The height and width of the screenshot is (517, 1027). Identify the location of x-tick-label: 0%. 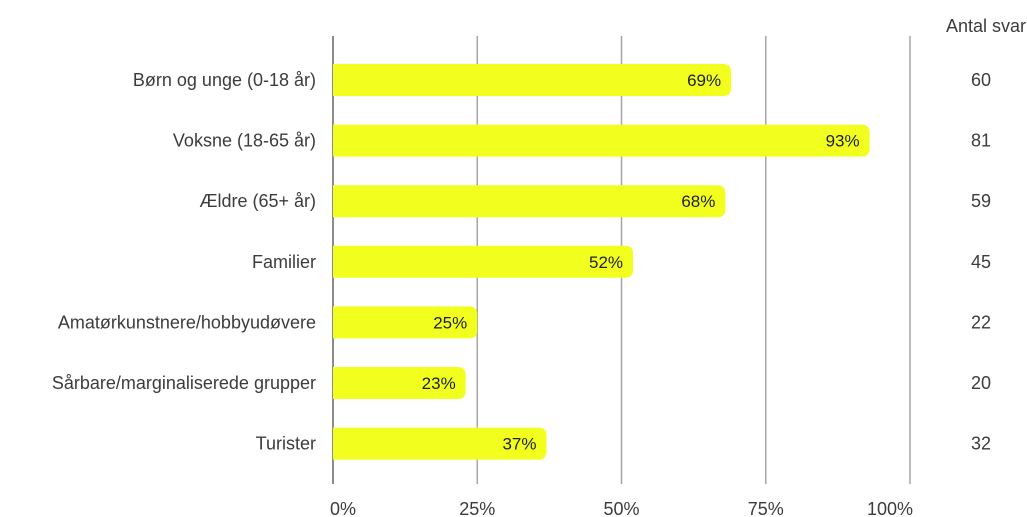
(343, 508).